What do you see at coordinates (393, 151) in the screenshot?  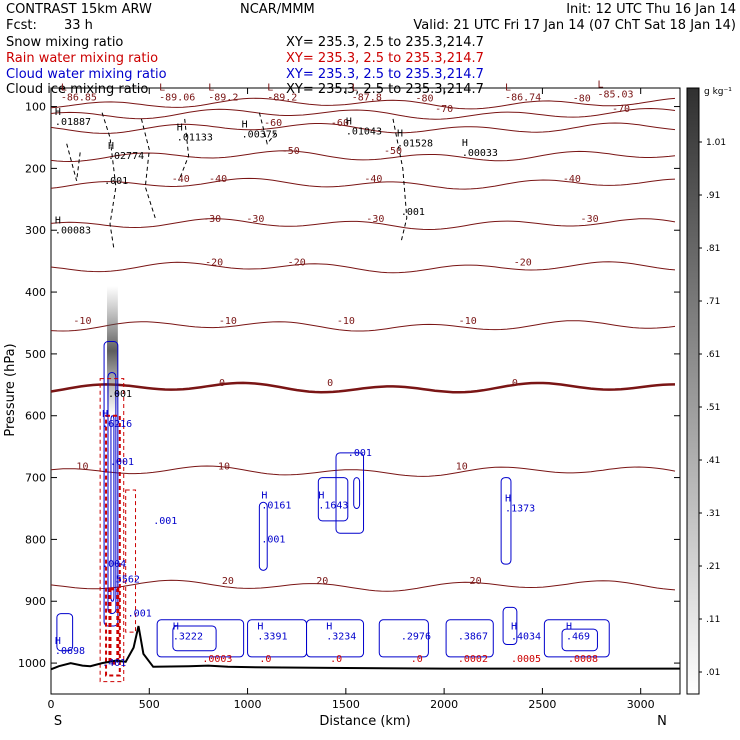 I see `temp-contour-label: -50` at bounding box center [393, 151].